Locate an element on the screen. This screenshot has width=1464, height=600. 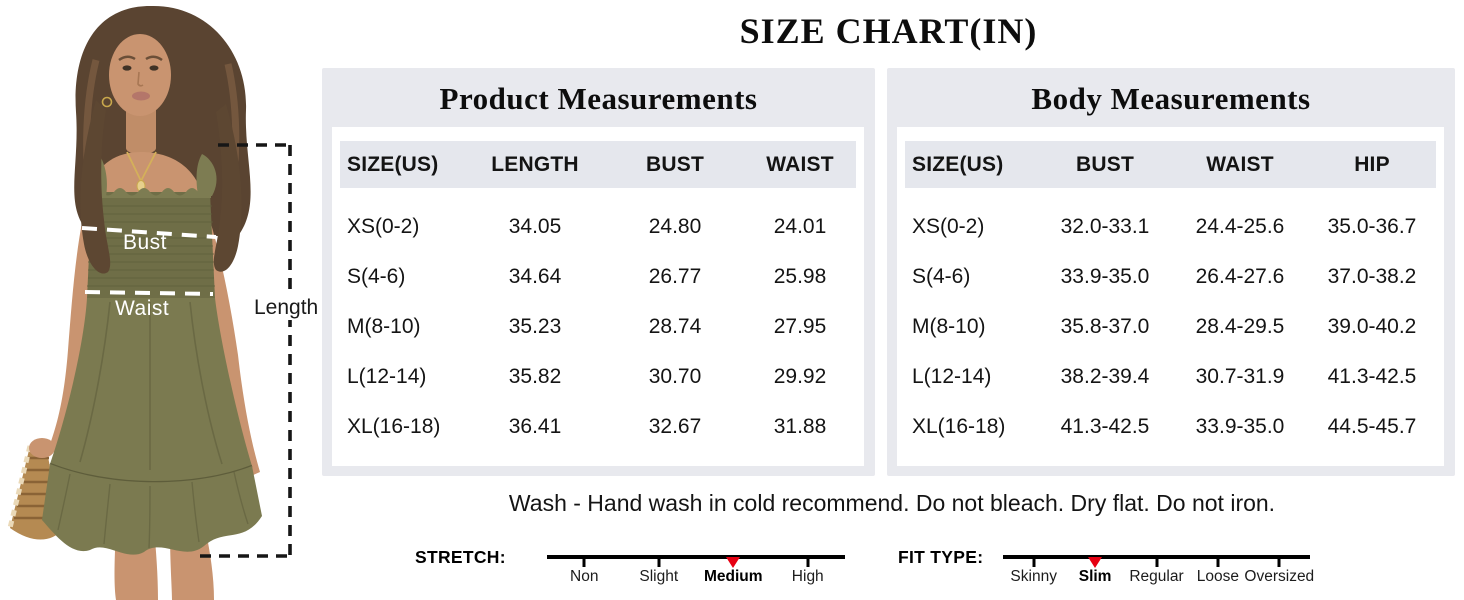
waist-annotation-label: Waist is located at coordinates (142, 308).